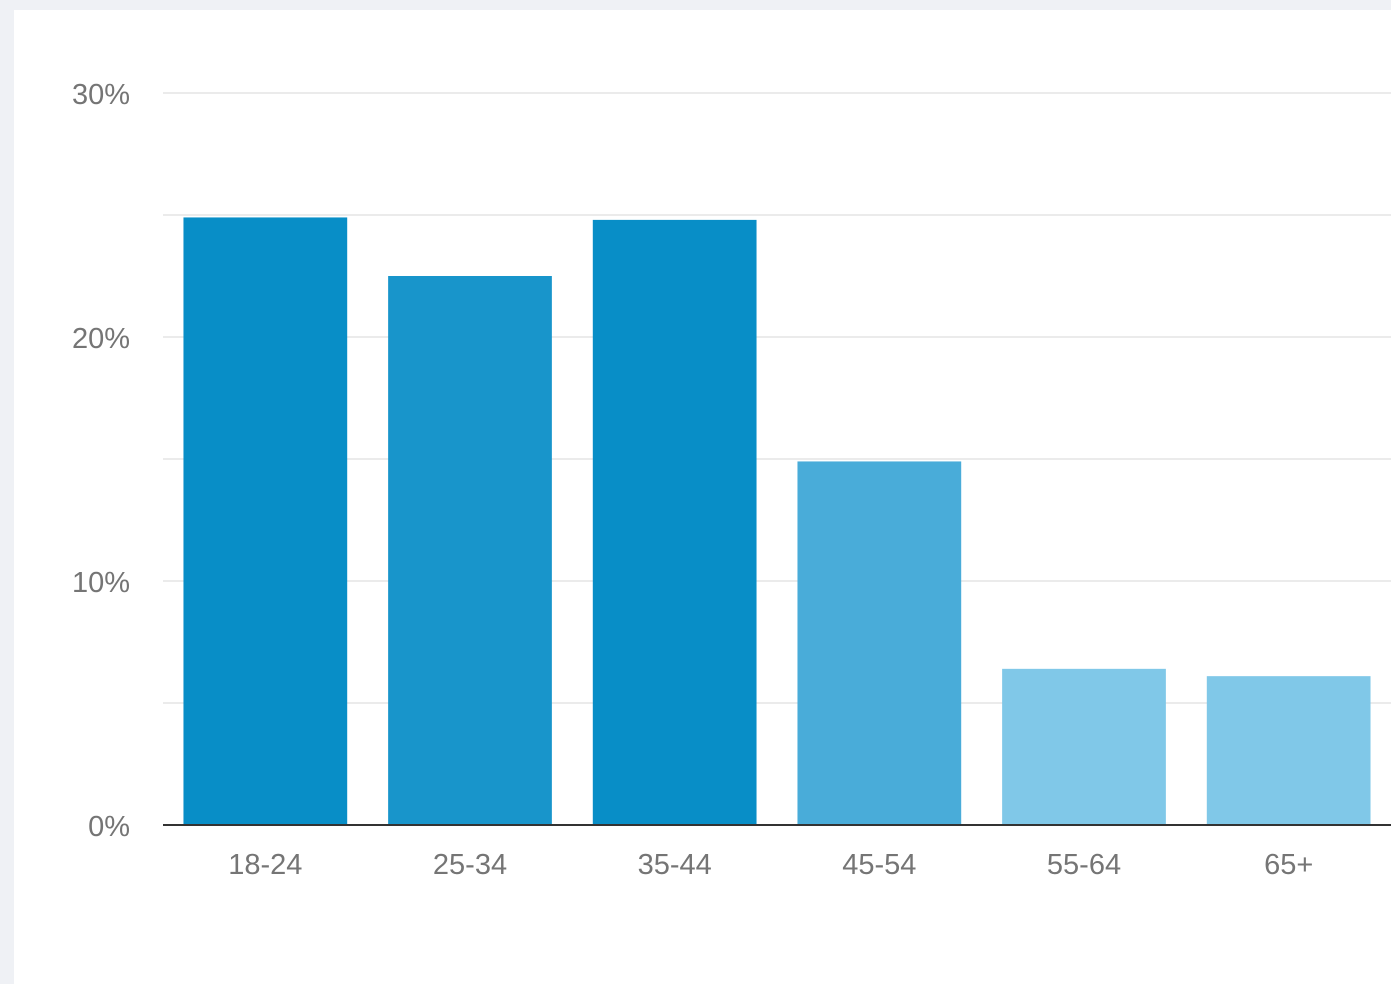  Describe the element at coordinates (770, 865) in the screenshot. I see `x-axis-ticks: 18-24 25-34 35-44 45-54 55-64 65+` at that location.